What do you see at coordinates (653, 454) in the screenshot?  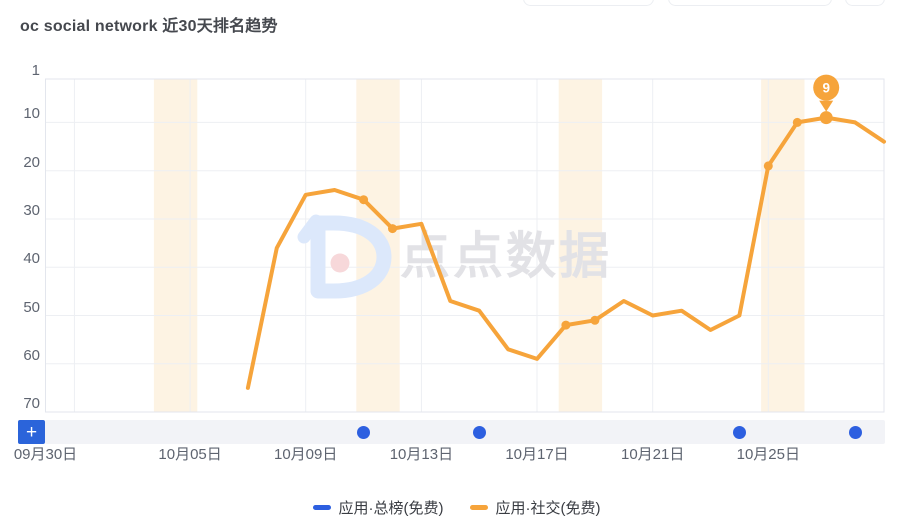 I see `x-axis-label: 10月21日` at bounding box center [653, 454].